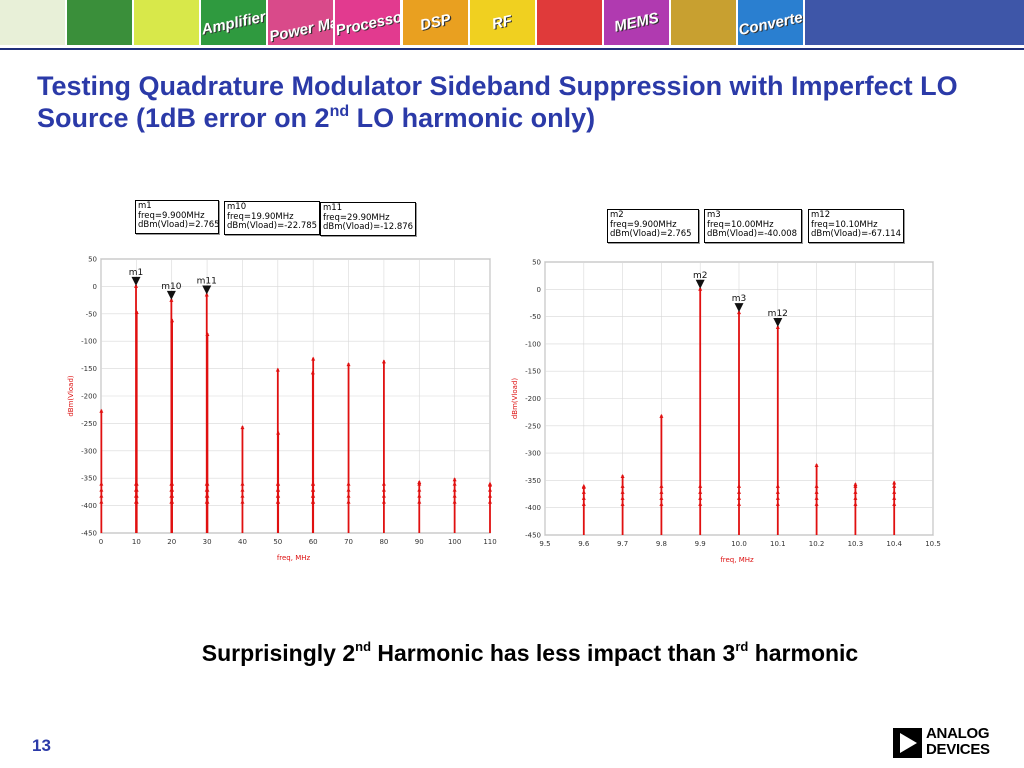  I want to click on marker-box-freq: freq=10.00MHz, so click(740, 224).